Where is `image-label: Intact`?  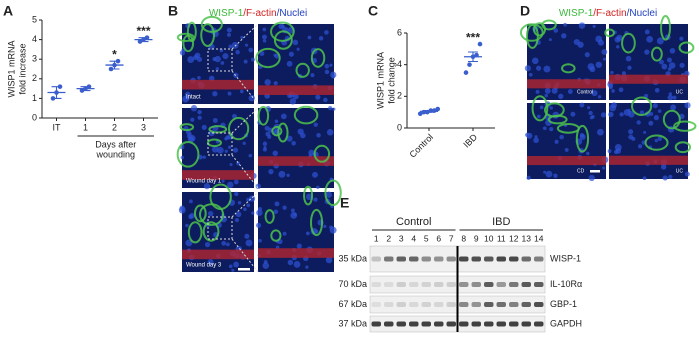
image-label: Intact is located at coordinates (193, 98).